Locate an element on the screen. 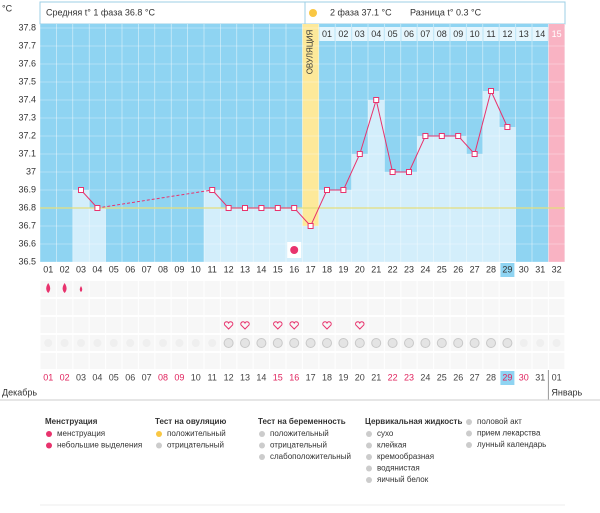  x-tick-label: 31 is located at coordinates (540, 269).